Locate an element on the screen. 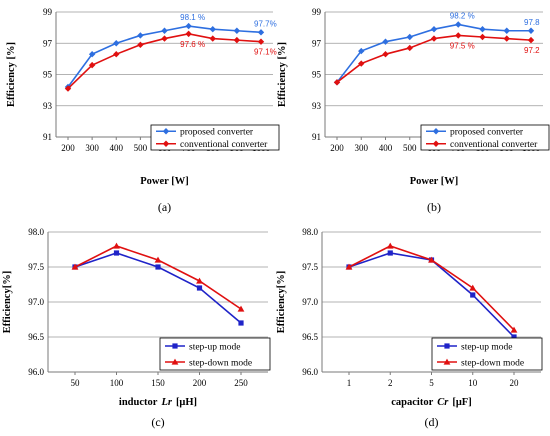 The height and width of the screenshot is (436, 550). data-label: 98.1 % is located at coordinates (192, 17).